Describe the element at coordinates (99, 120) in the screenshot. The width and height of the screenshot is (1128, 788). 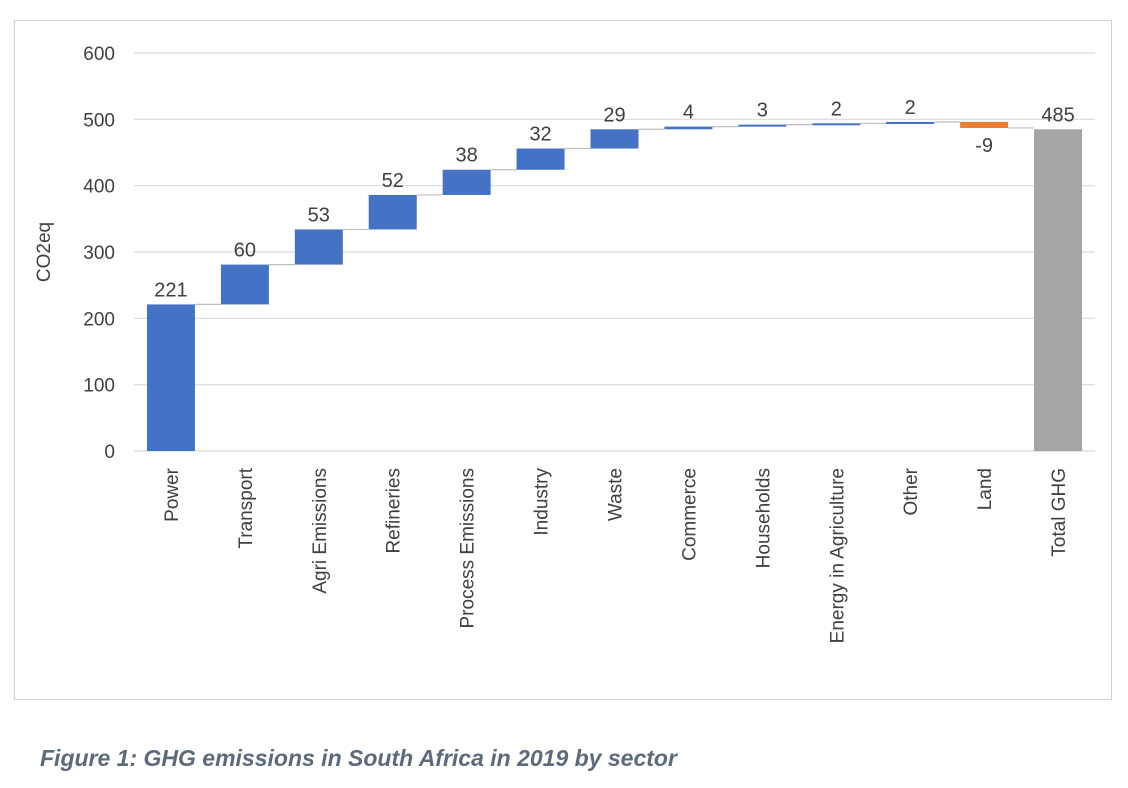
I see `y-tick-label-500: 500` at that location.